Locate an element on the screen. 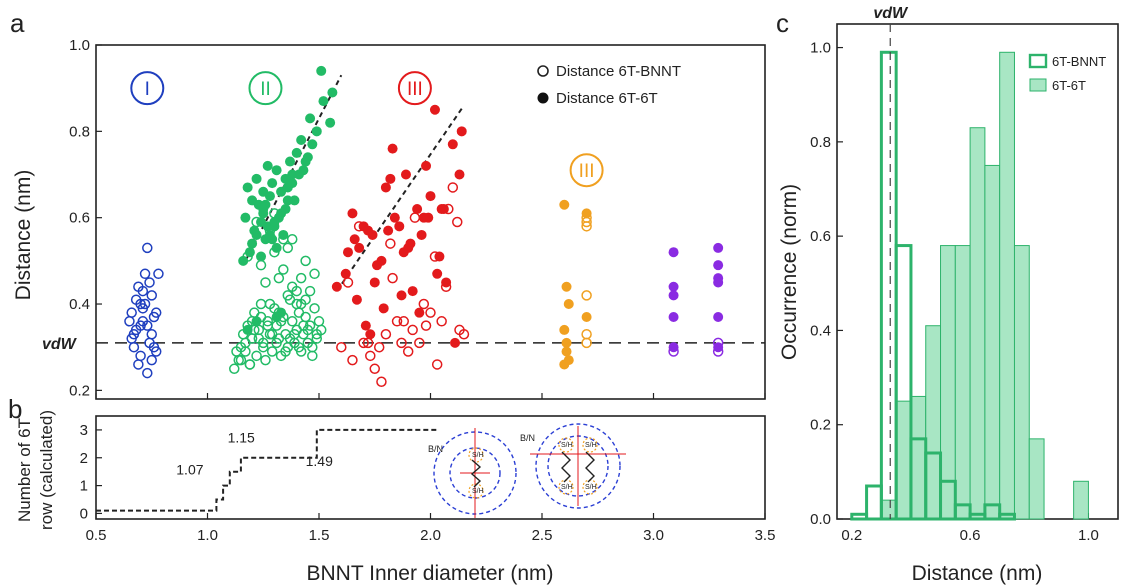  double-row-tube-diagram: S/H S/H S/H S/H B/N is located at coordinates (573, 466).